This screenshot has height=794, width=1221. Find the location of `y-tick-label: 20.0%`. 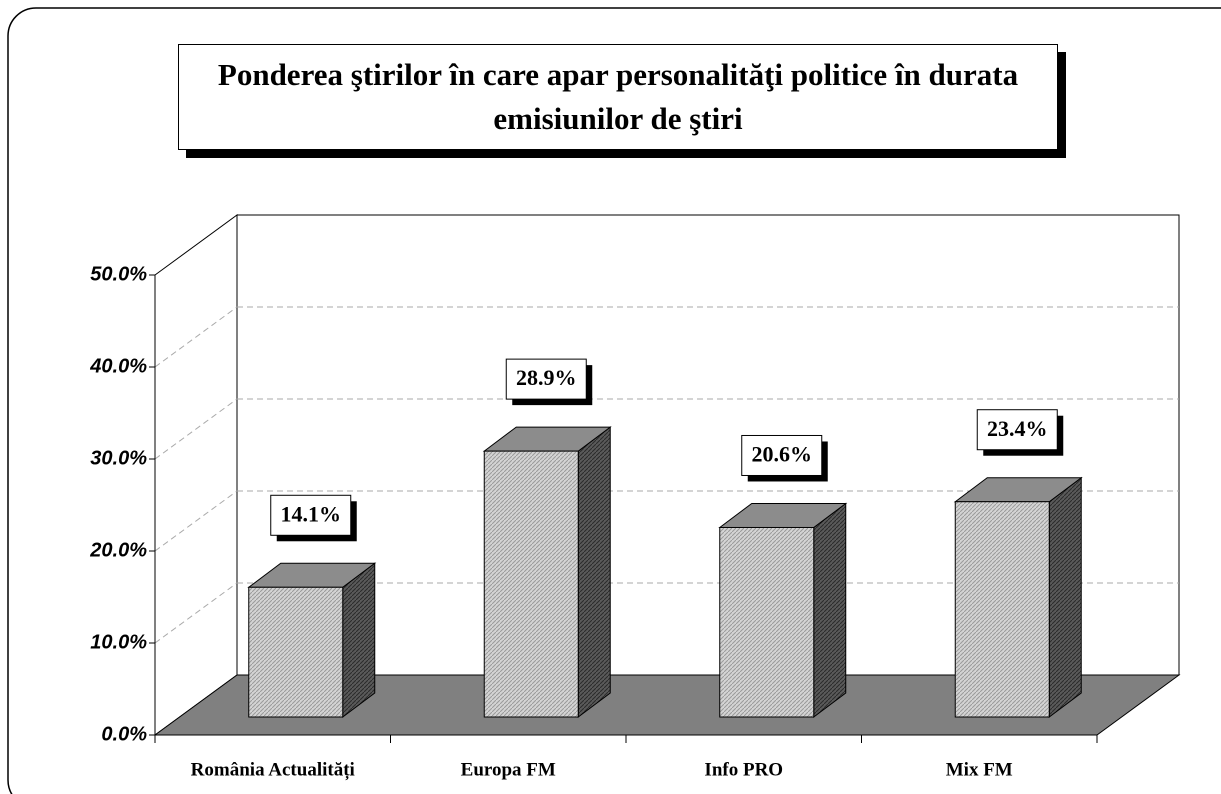

y-tick-label: 20.0% is located at coordinates (118, 550).